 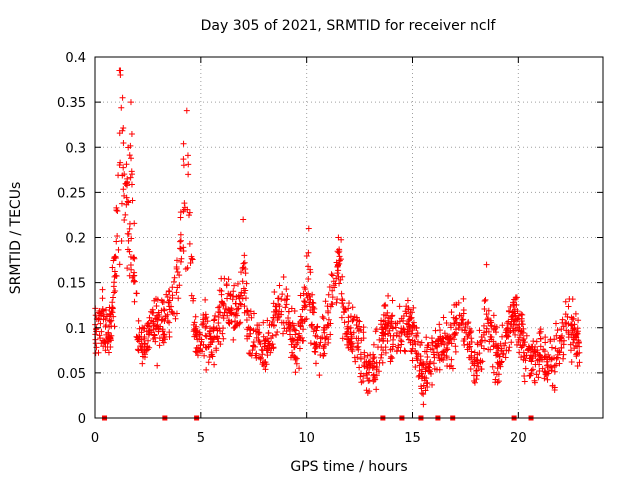 What do you see at coordinates (16, 238) in the screenshot?
I see `y-axis-label: SRMTID / TECUs` at bounding box center [16, 238].